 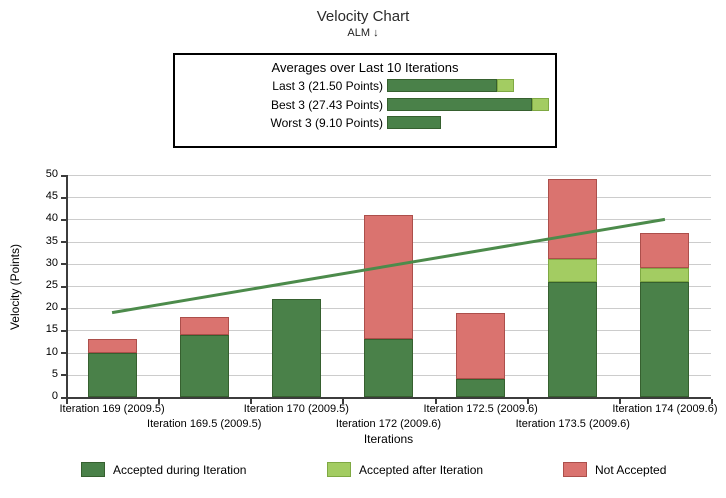 I want to click on y-tick-label: 0, so click(x=54, y=396).